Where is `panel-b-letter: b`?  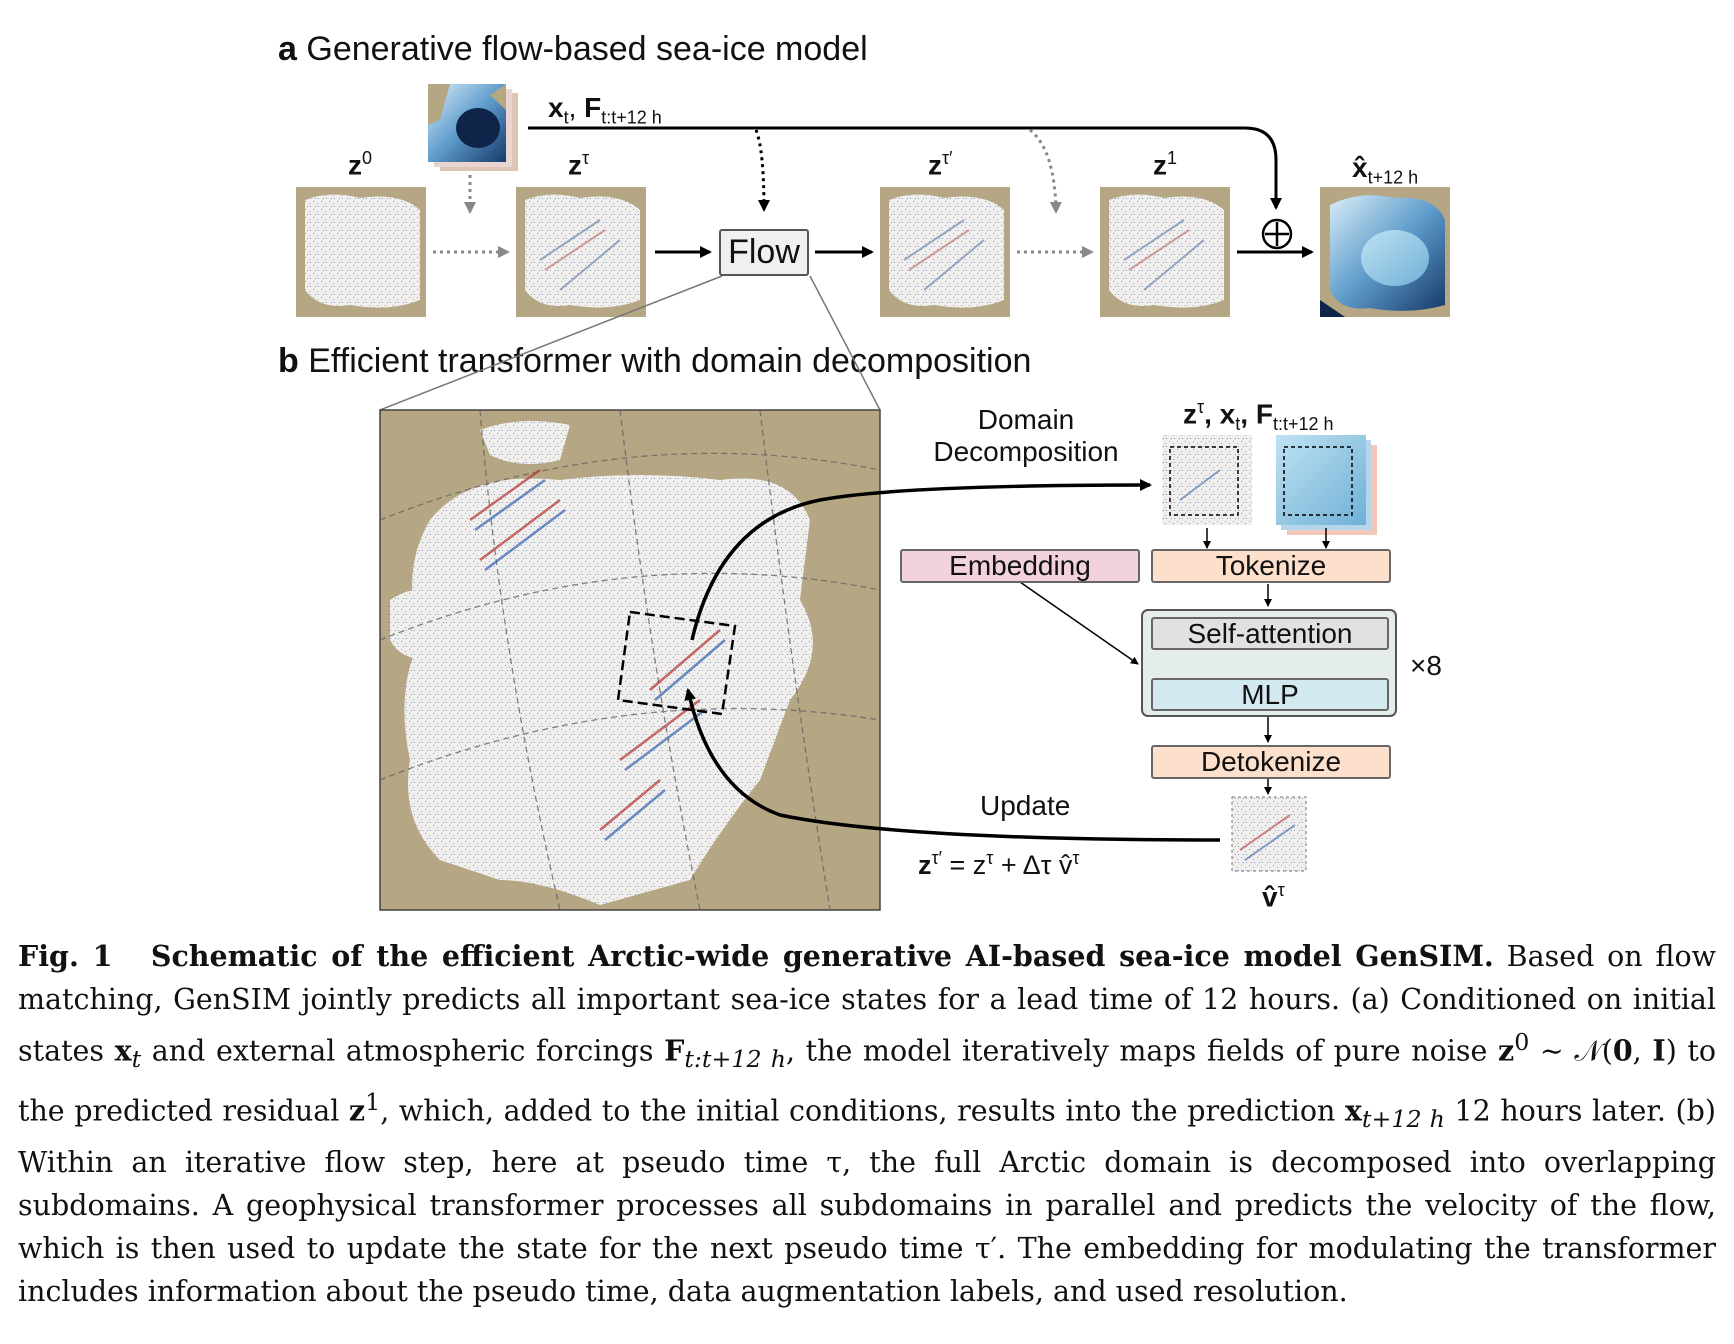
panel-b-letter: b is located at coordinates (288, 361).